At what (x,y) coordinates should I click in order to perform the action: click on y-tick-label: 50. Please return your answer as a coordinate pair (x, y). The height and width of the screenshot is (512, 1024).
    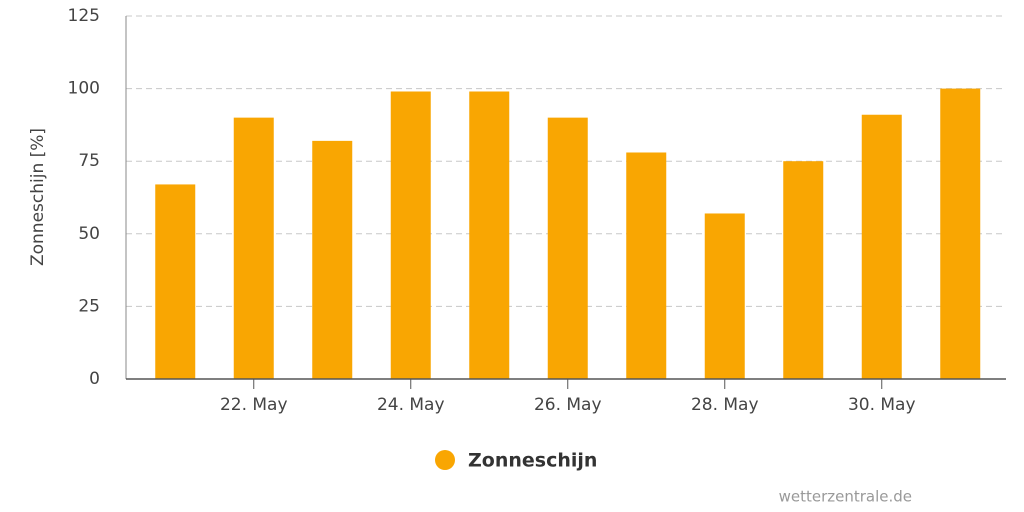
    Looking at the image, I should click on (89, 234).